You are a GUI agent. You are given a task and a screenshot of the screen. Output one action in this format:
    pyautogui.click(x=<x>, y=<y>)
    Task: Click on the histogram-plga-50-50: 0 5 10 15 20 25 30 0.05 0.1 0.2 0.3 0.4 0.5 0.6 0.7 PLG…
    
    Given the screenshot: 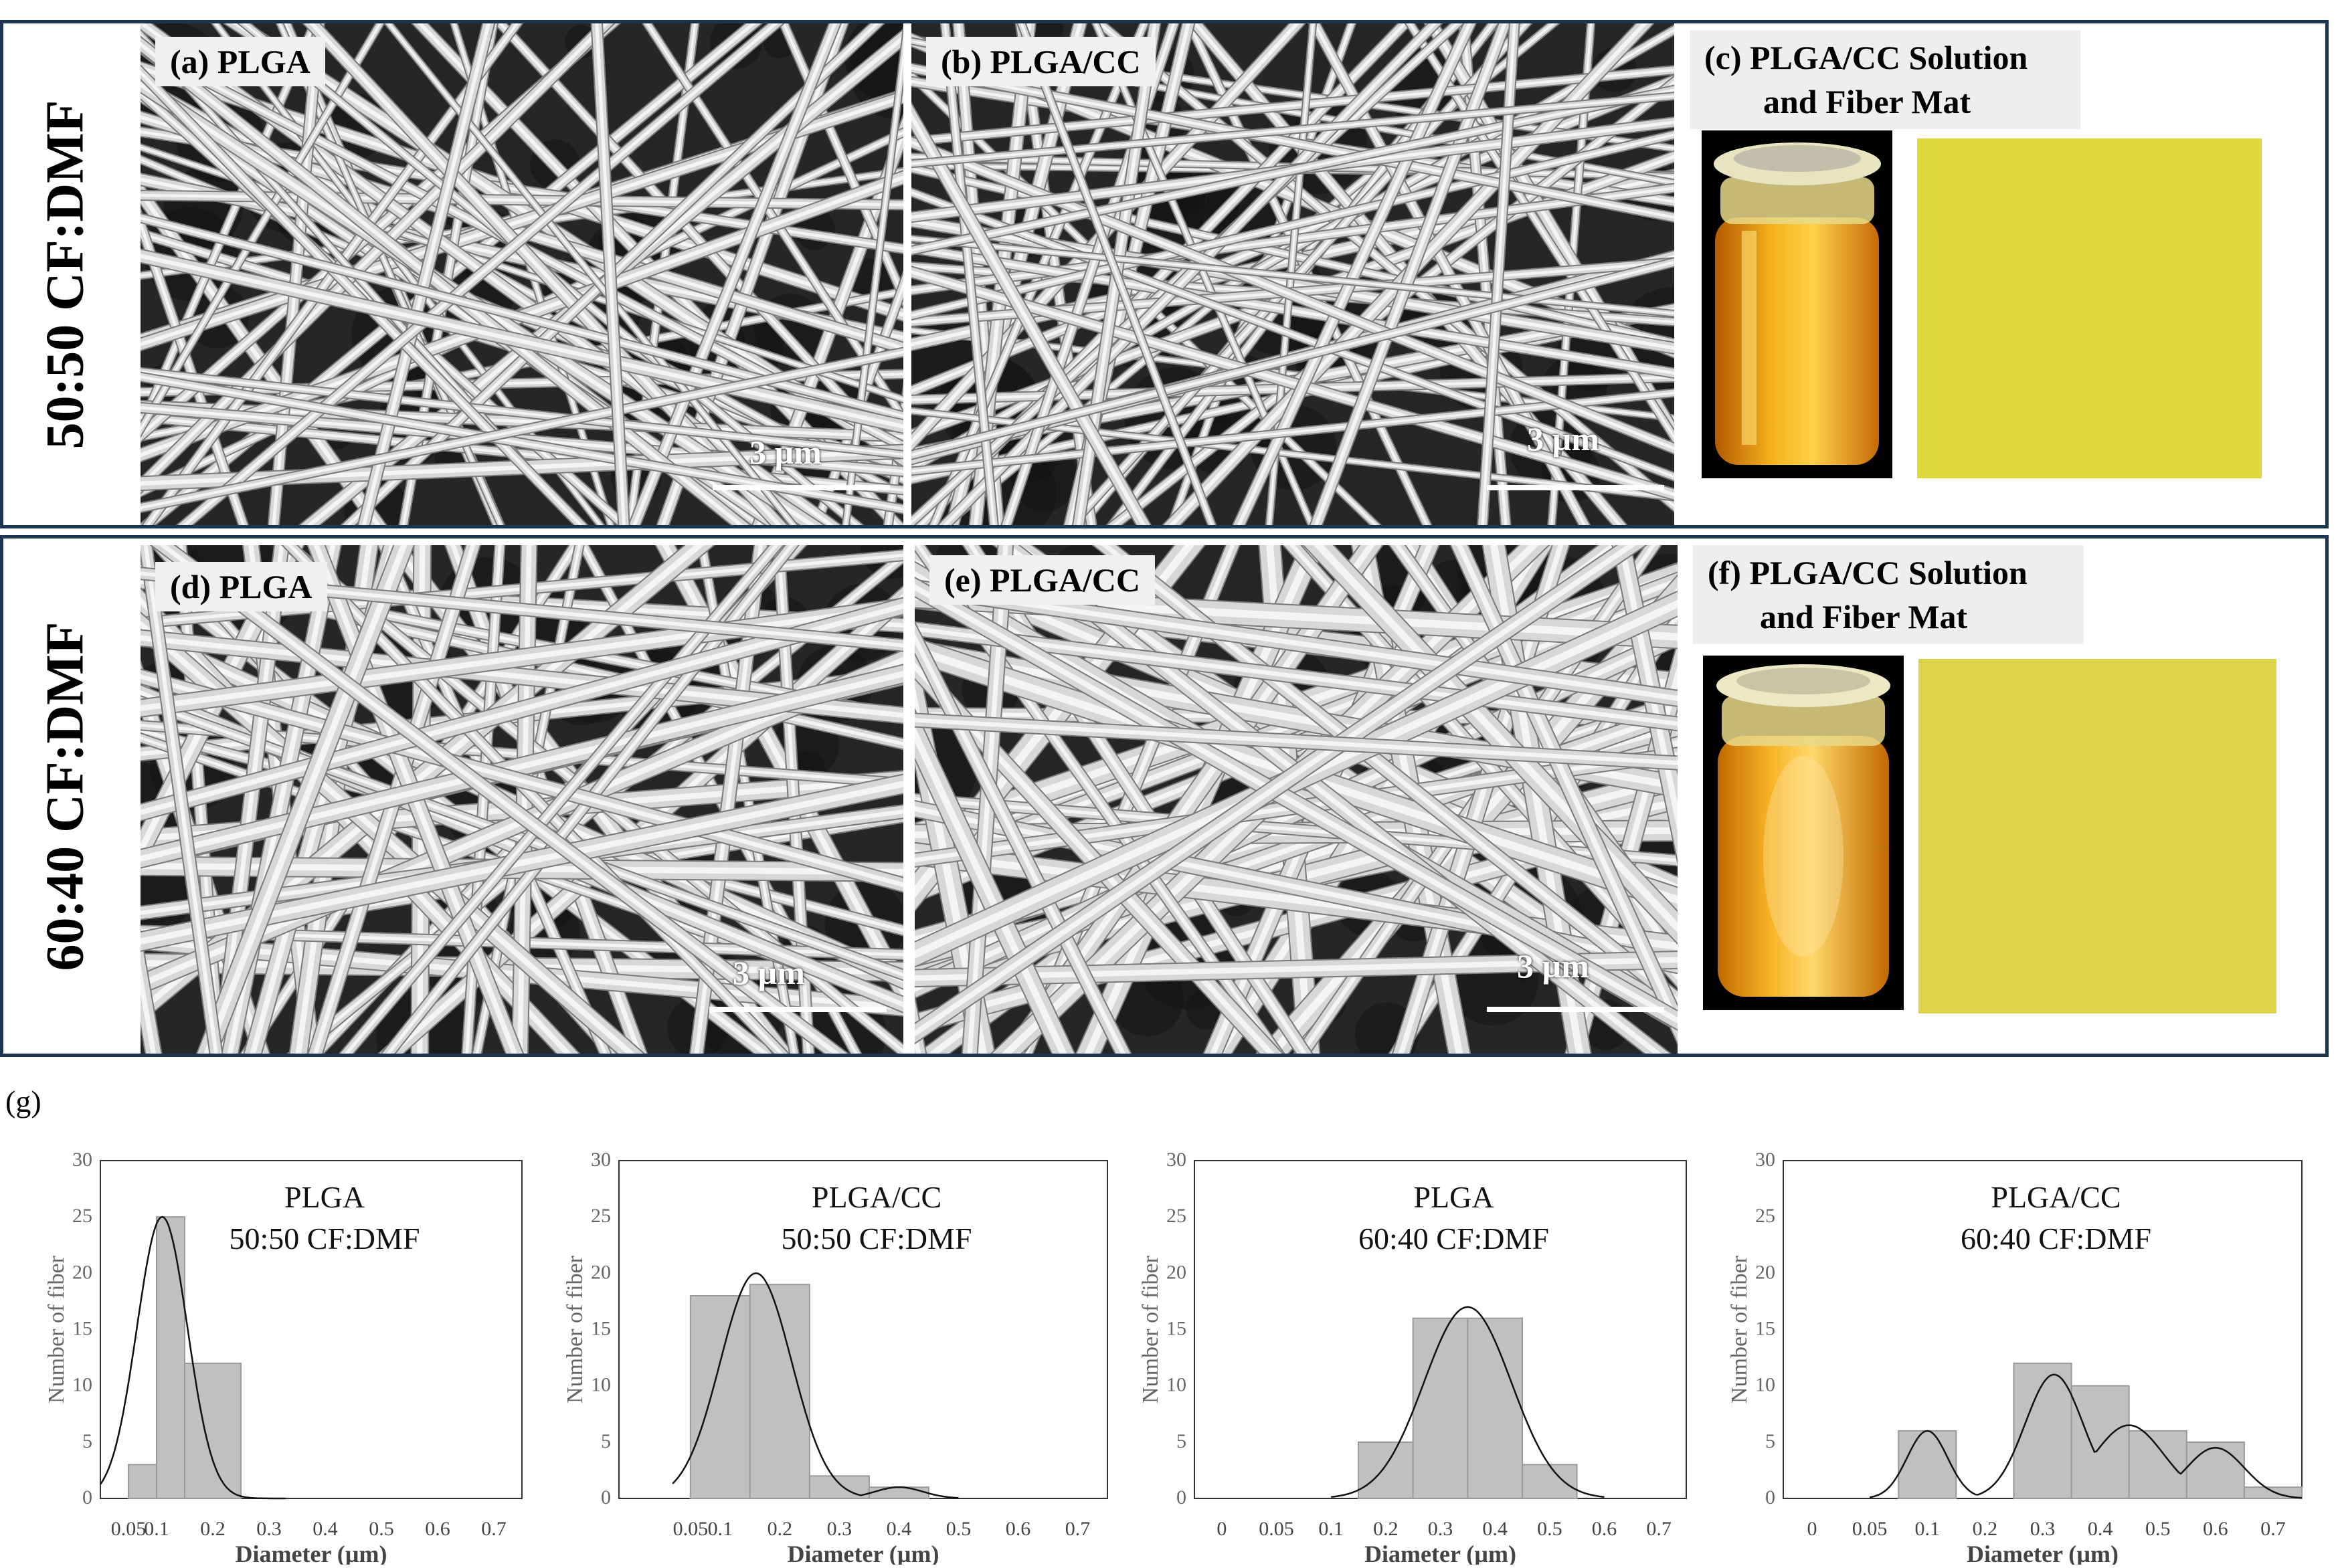 What is the action you would take?
    pyautogui.click(x=294, y=1325)
    